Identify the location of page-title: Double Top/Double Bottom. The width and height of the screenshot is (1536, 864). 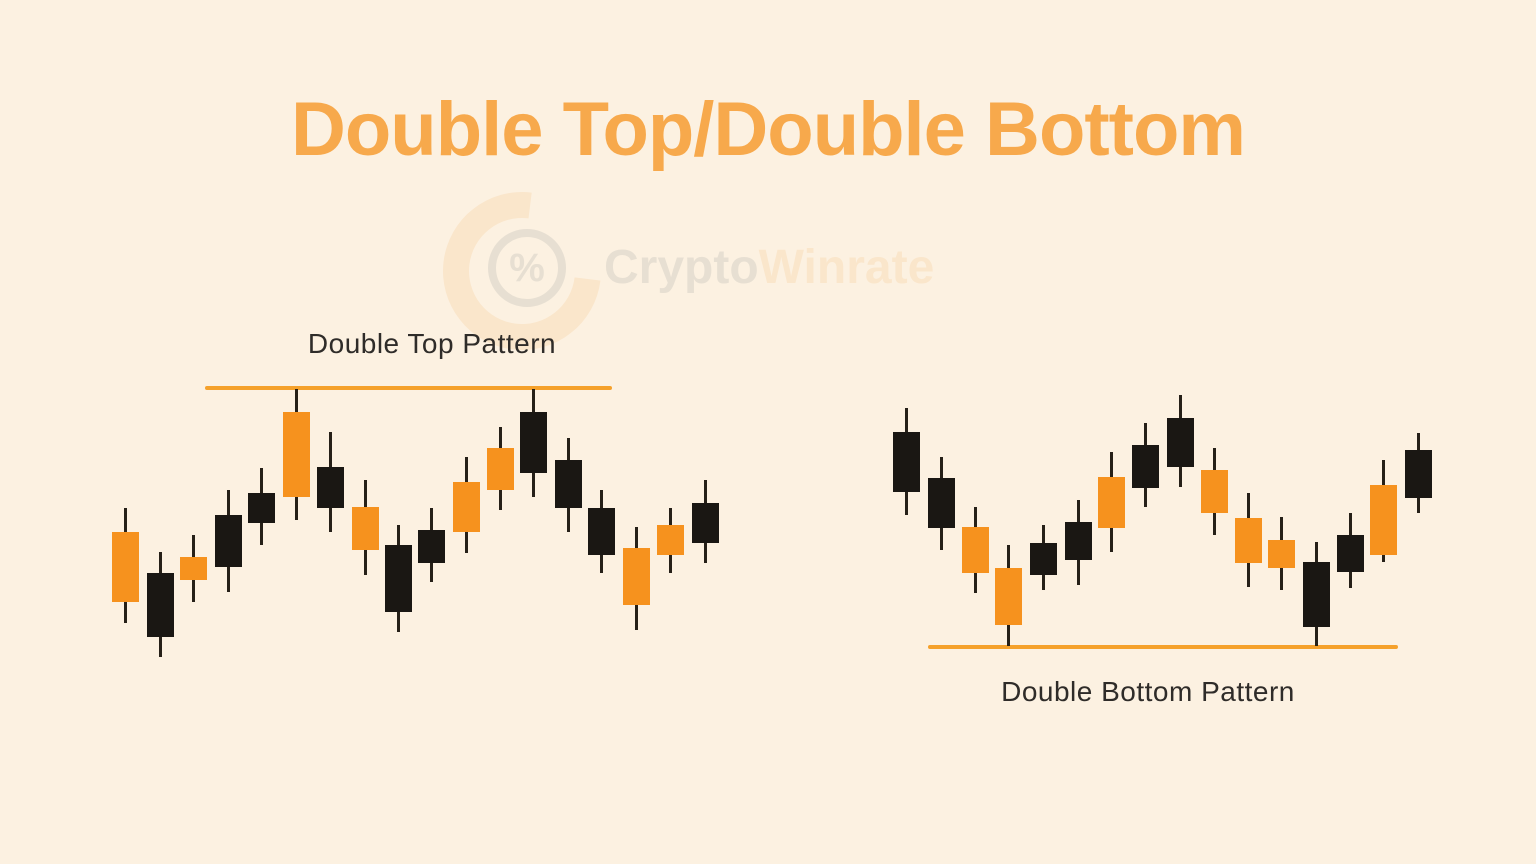
(768, 129).